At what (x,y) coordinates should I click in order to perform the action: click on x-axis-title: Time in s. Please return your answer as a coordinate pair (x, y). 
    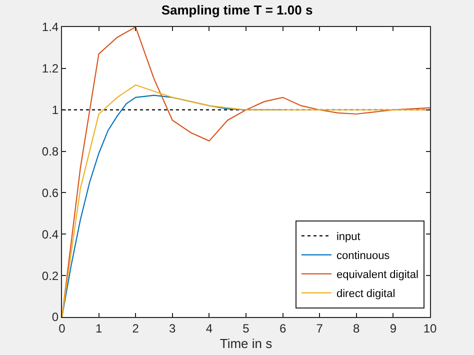
    Looking at the image, I should click on (246, 343).